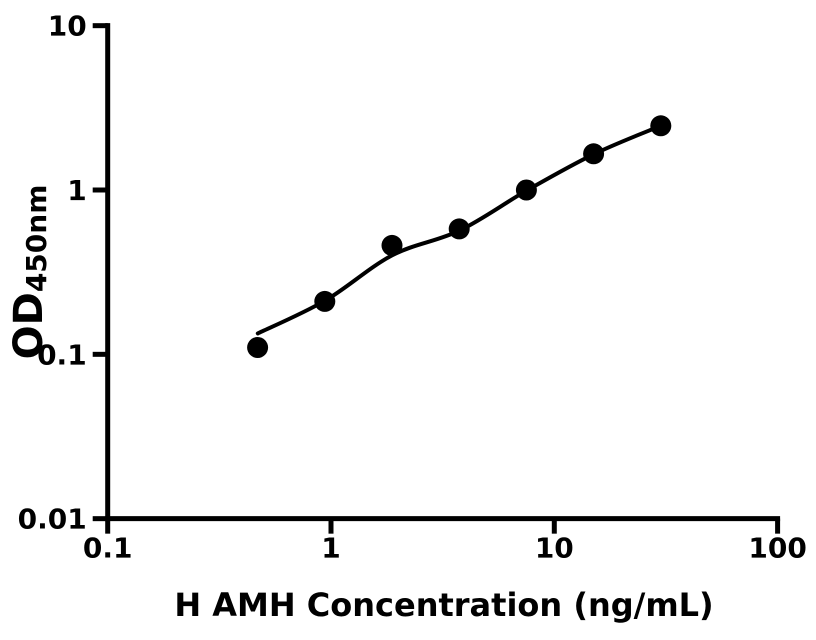 Image resolution: width=816 pixels, height=640 pixels. Describe the element at coordinates (29, 325) in the screenshot. I see `y-axis-title-main: OD` at that location.